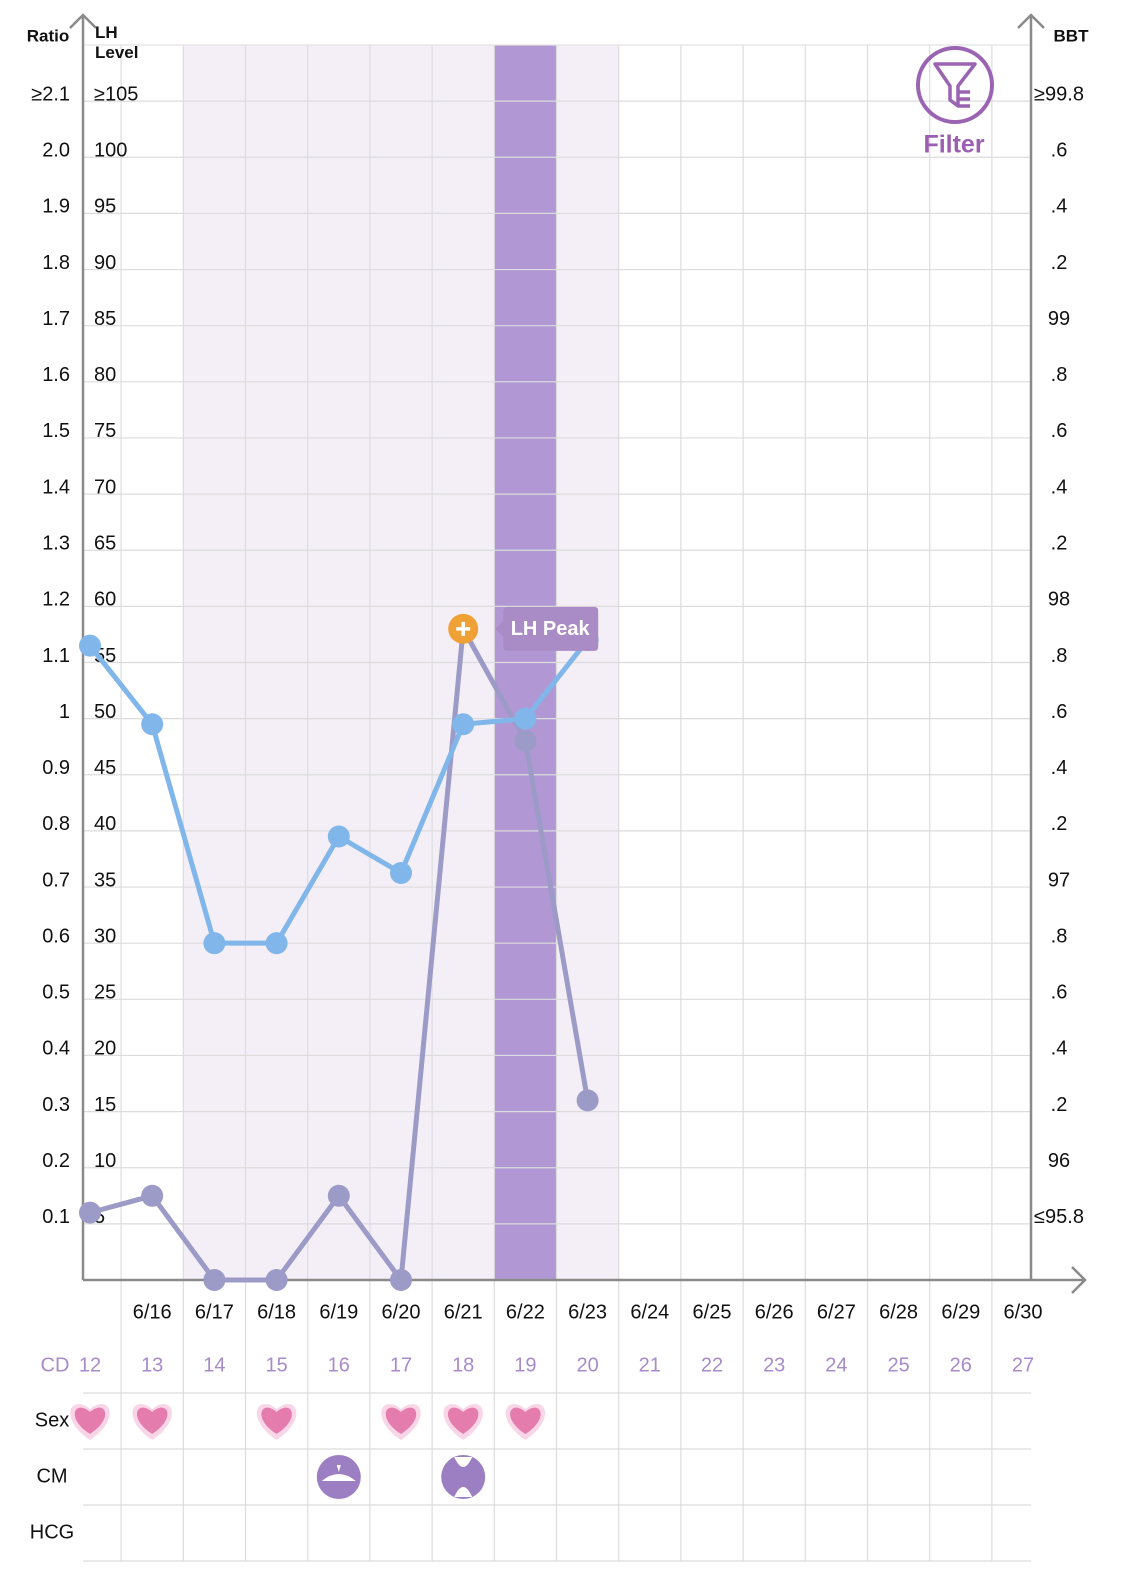 This screenshot has width=1125, height=1584. I want to click on y-tick-label: 1.3, so click(56, 544).